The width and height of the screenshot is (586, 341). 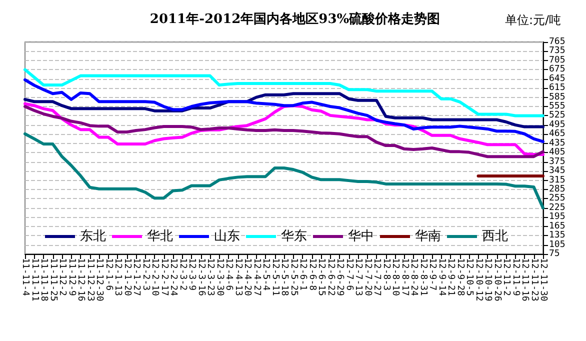 I want to click on x-tick-label: 12-8-31, so click(x=423, y=277).